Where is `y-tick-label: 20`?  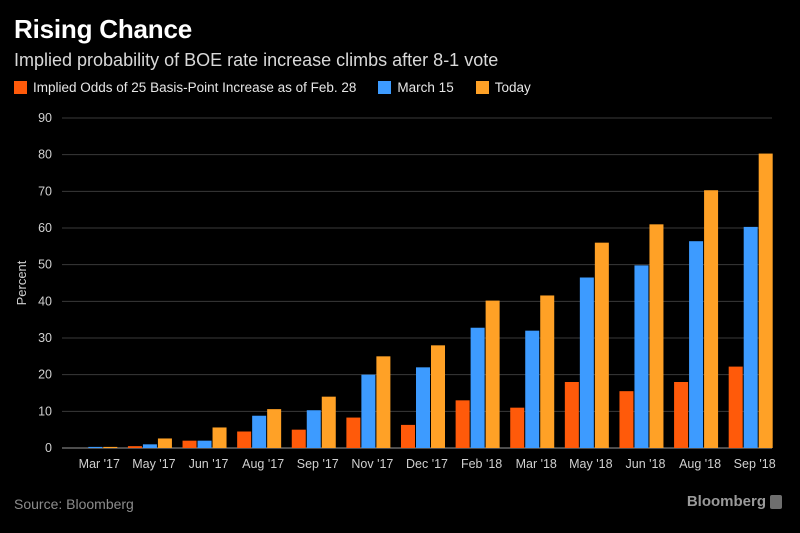 y-tick-label: 20 is located at coordinates (45, 375).